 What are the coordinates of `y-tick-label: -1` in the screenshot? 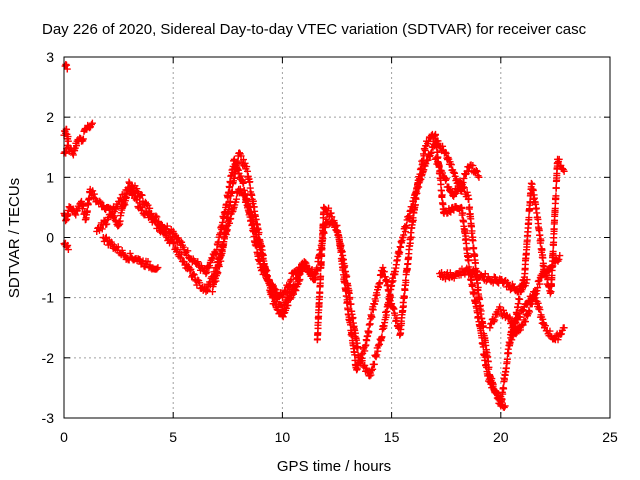 It's located at (48, 298).